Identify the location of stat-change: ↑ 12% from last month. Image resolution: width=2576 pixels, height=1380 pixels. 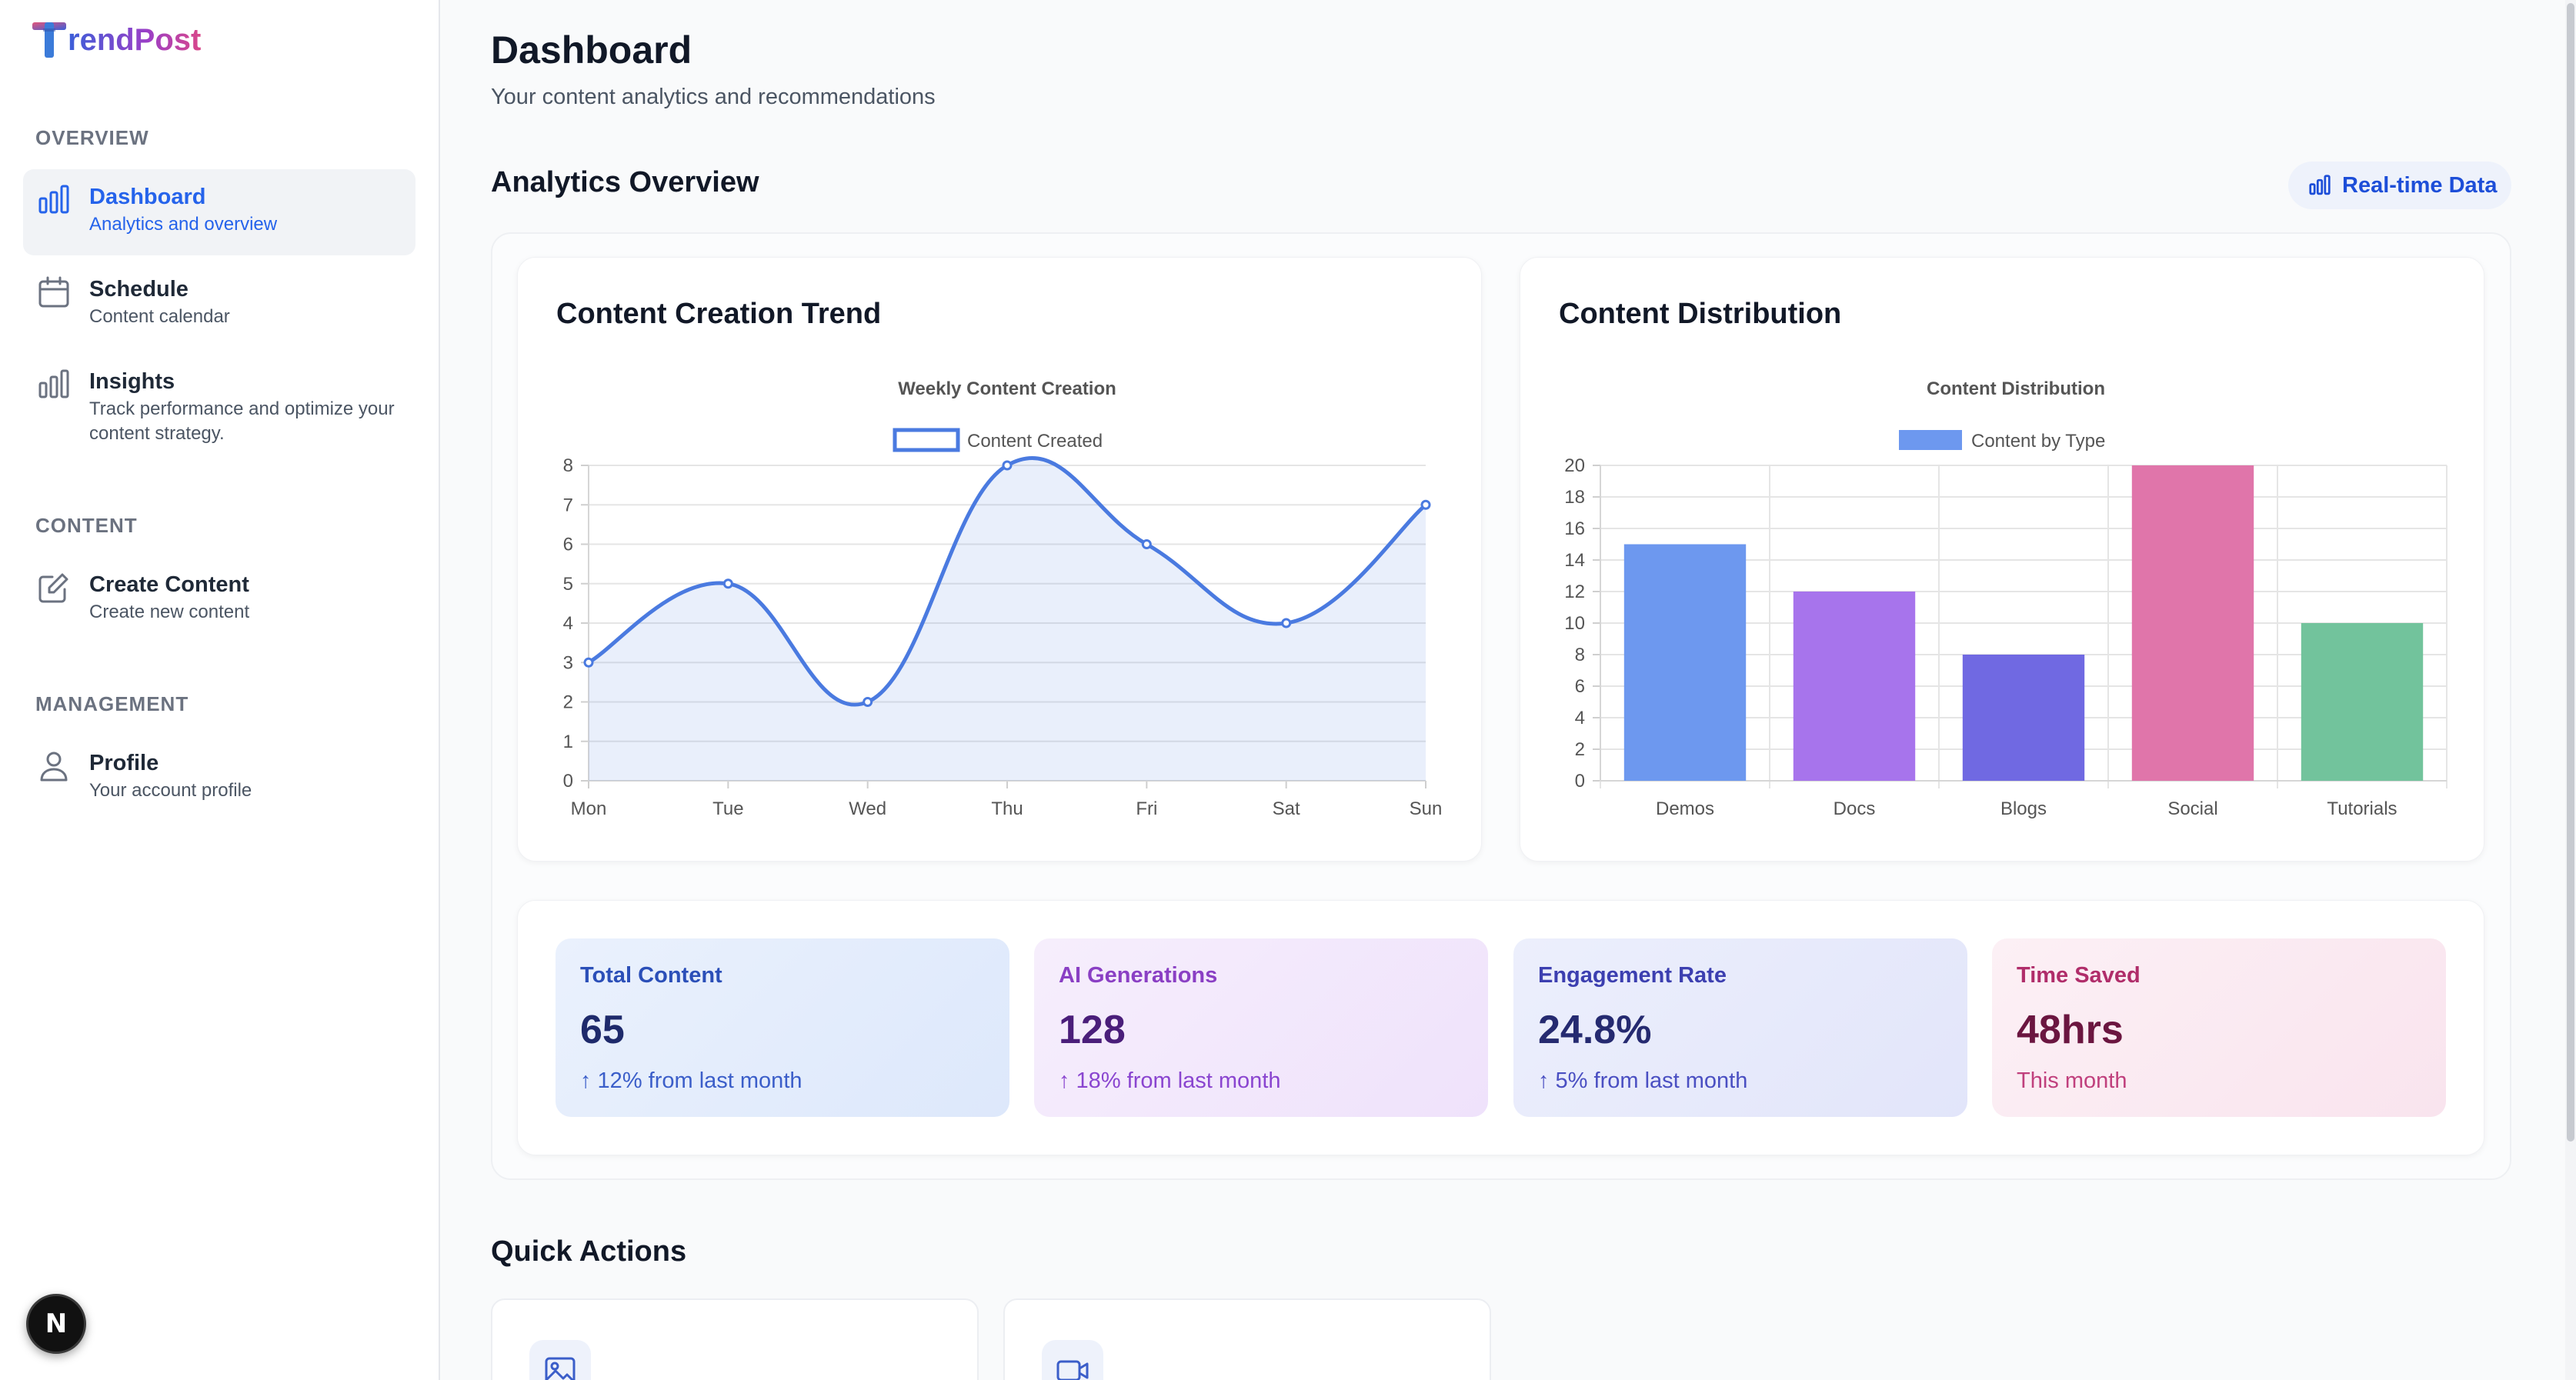
(691, 1081).